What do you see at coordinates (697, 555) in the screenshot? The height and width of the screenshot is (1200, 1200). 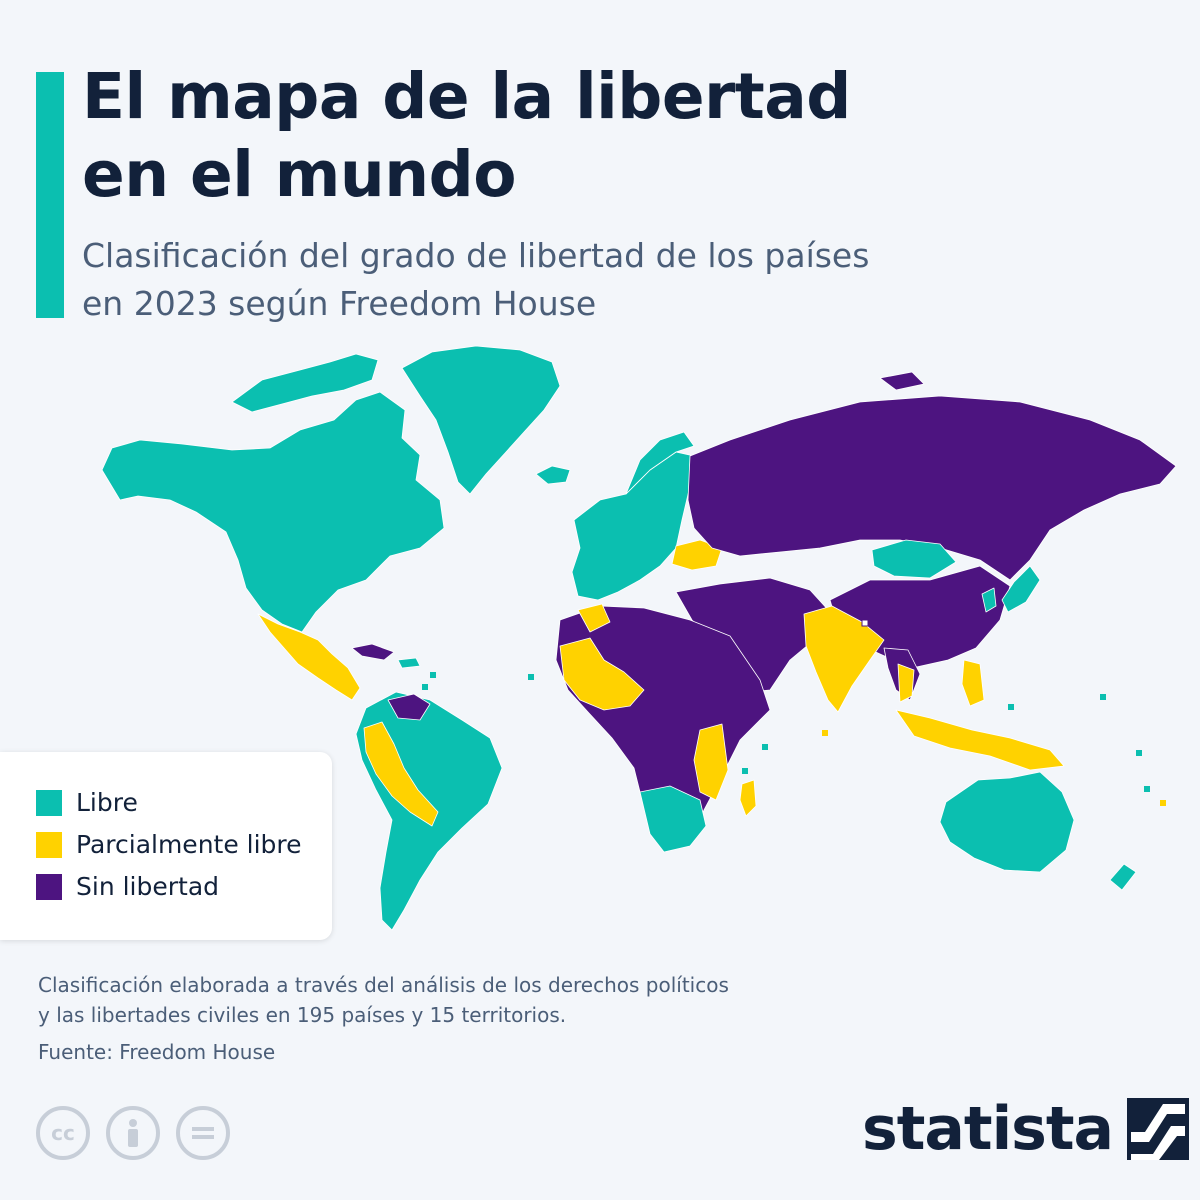 I see `region-ukraine` at bounding box center [697, 555].